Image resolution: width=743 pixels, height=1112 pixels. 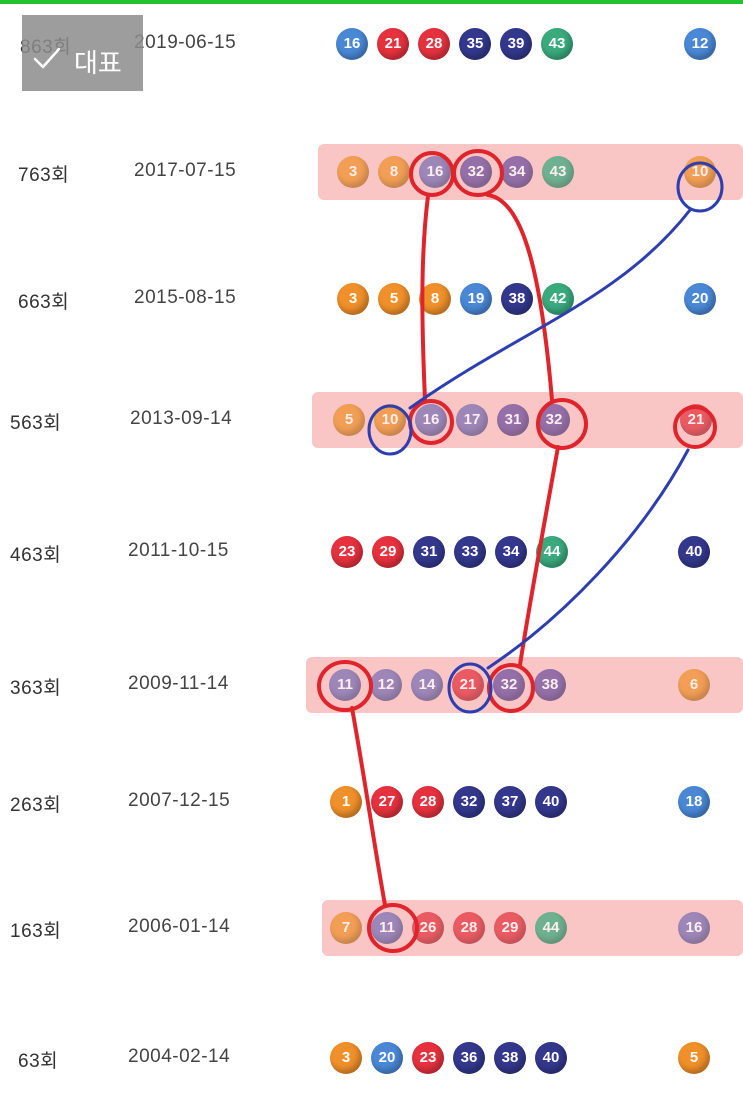 I want to click on bonus-ball: 16, so click(x=694, y=928).